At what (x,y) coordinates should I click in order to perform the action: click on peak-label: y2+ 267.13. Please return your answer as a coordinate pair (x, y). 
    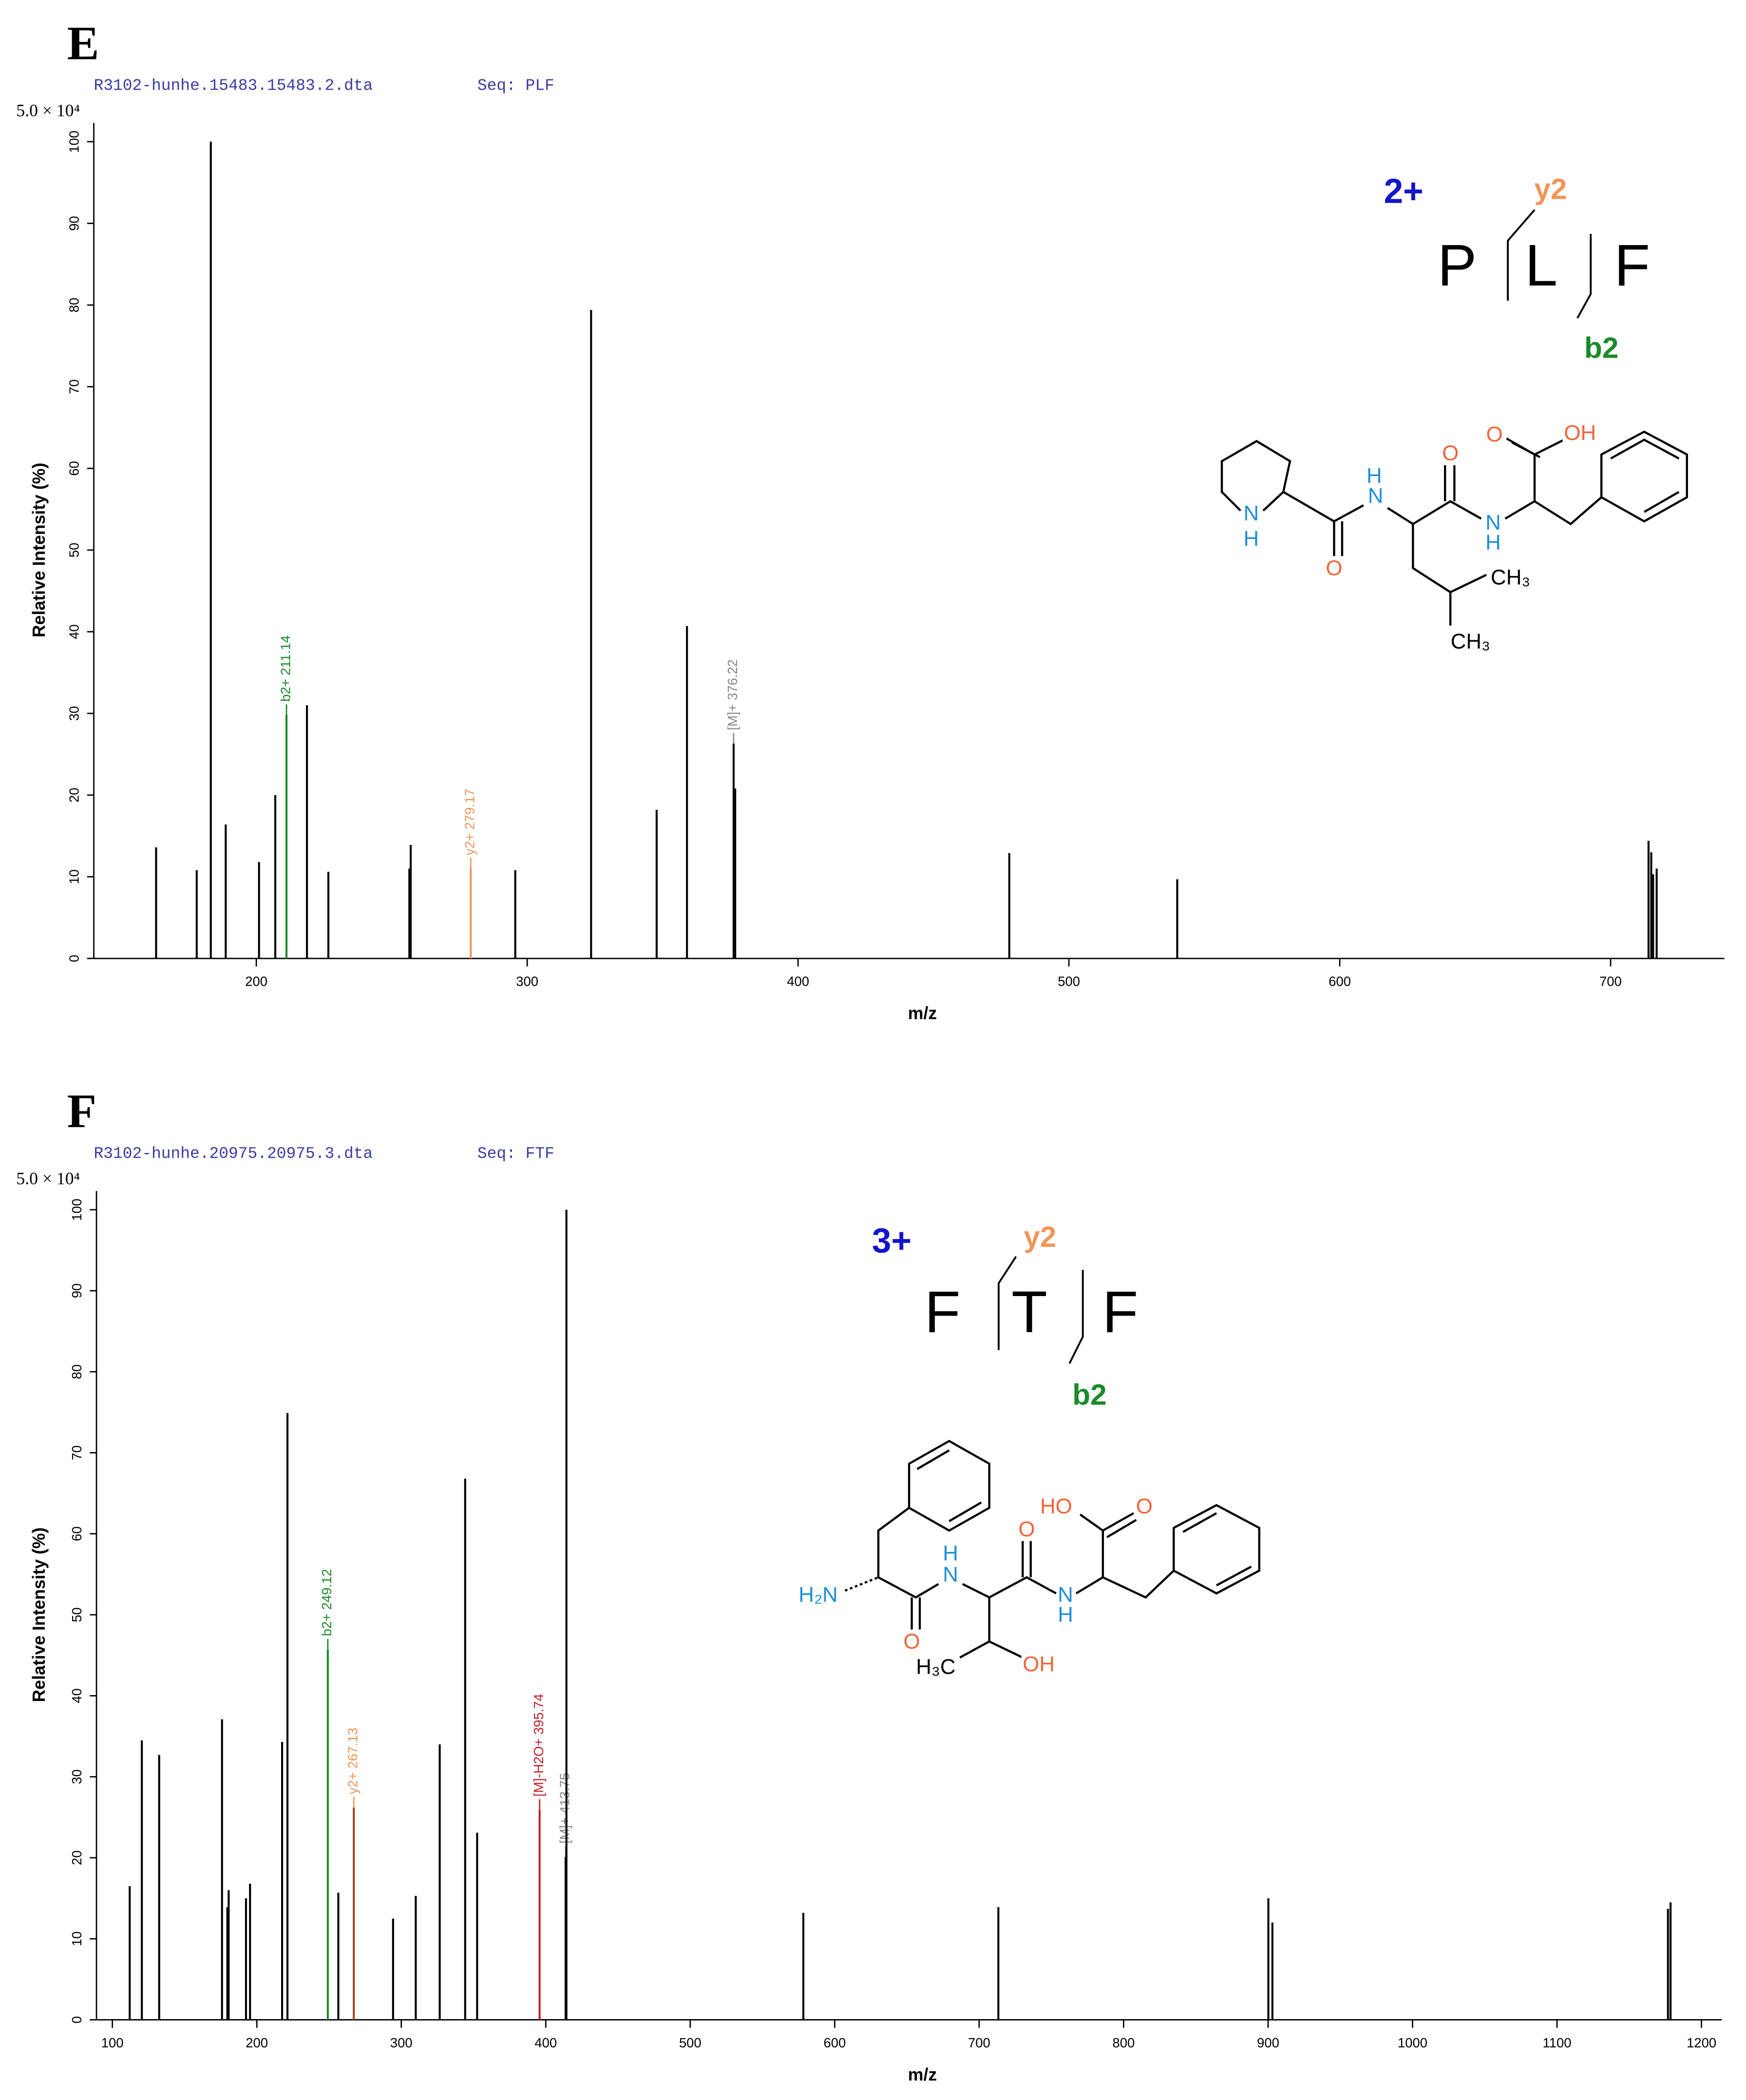
    Looking at the image, I should click on (353, 1761).